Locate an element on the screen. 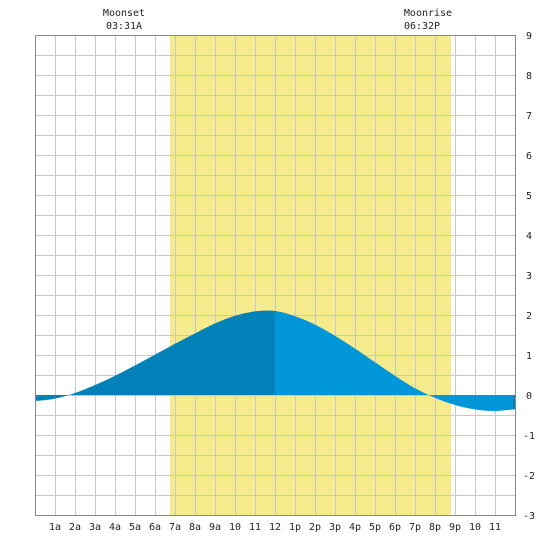  x-tick-label: 4p is located at coordinates (355, 527).